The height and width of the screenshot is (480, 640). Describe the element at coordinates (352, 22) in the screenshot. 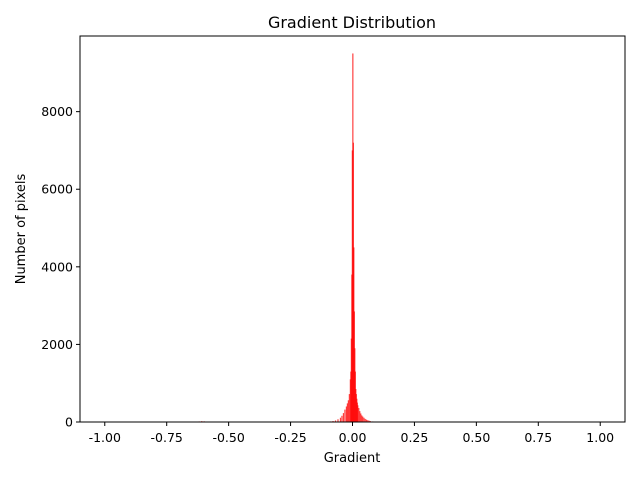

I see `chart-title: Gradient Distribution` at that location.